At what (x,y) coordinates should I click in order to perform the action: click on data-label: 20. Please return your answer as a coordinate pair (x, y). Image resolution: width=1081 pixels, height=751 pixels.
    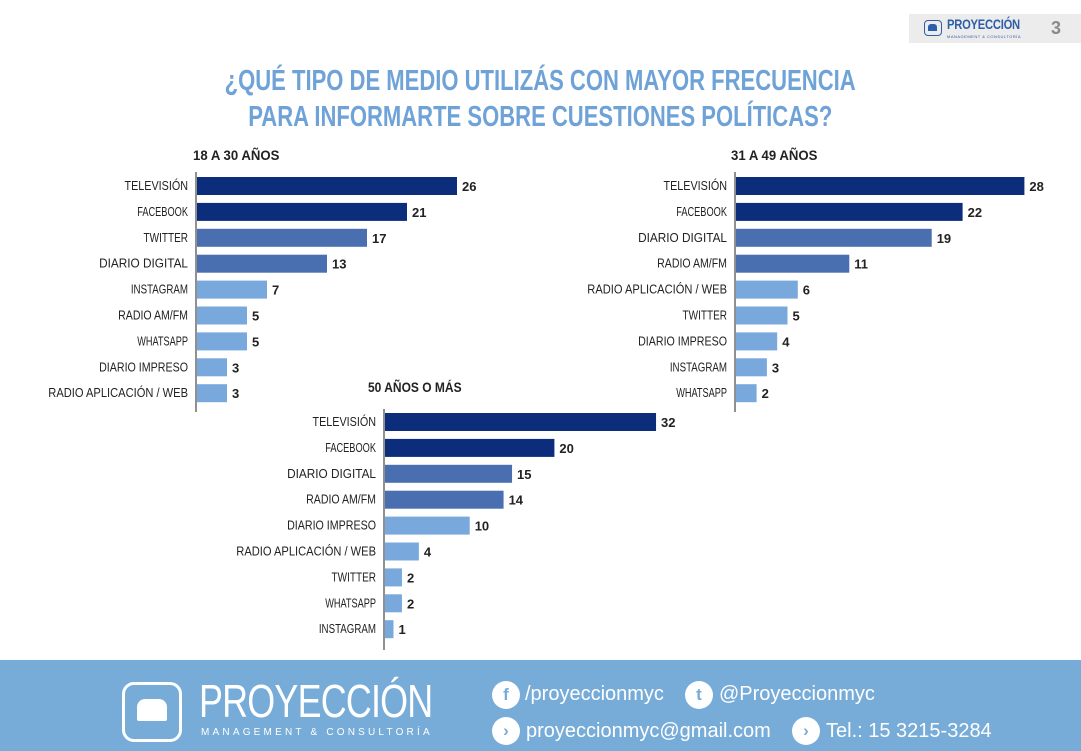
    Looking at the image, I should click on (566, 448).